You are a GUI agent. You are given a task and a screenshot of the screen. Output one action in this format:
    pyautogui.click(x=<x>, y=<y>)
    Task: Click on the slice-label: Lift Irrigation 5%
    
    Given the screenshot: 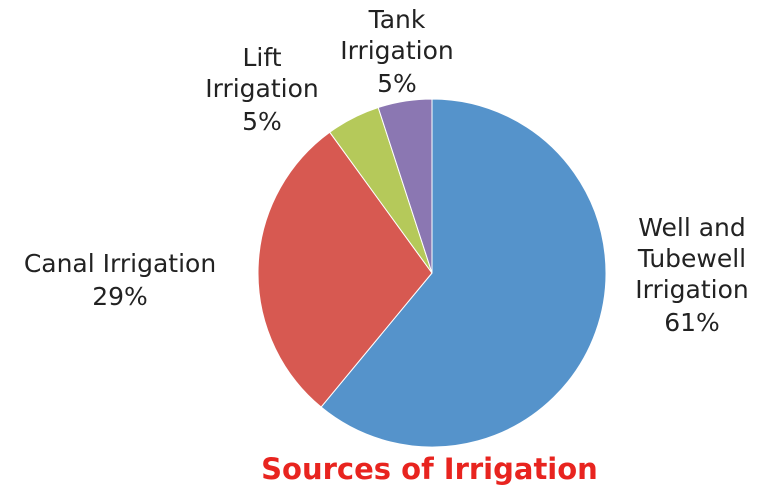 What is the action you would take?
    pyautogui.click(x=262, y=91)
    